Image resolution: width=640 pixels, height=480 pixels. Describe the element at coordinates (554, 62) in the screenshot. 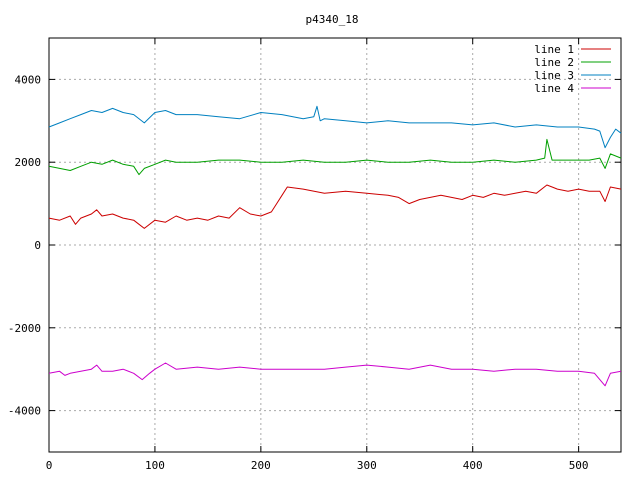

I see `legend-label: line 2` at that location.